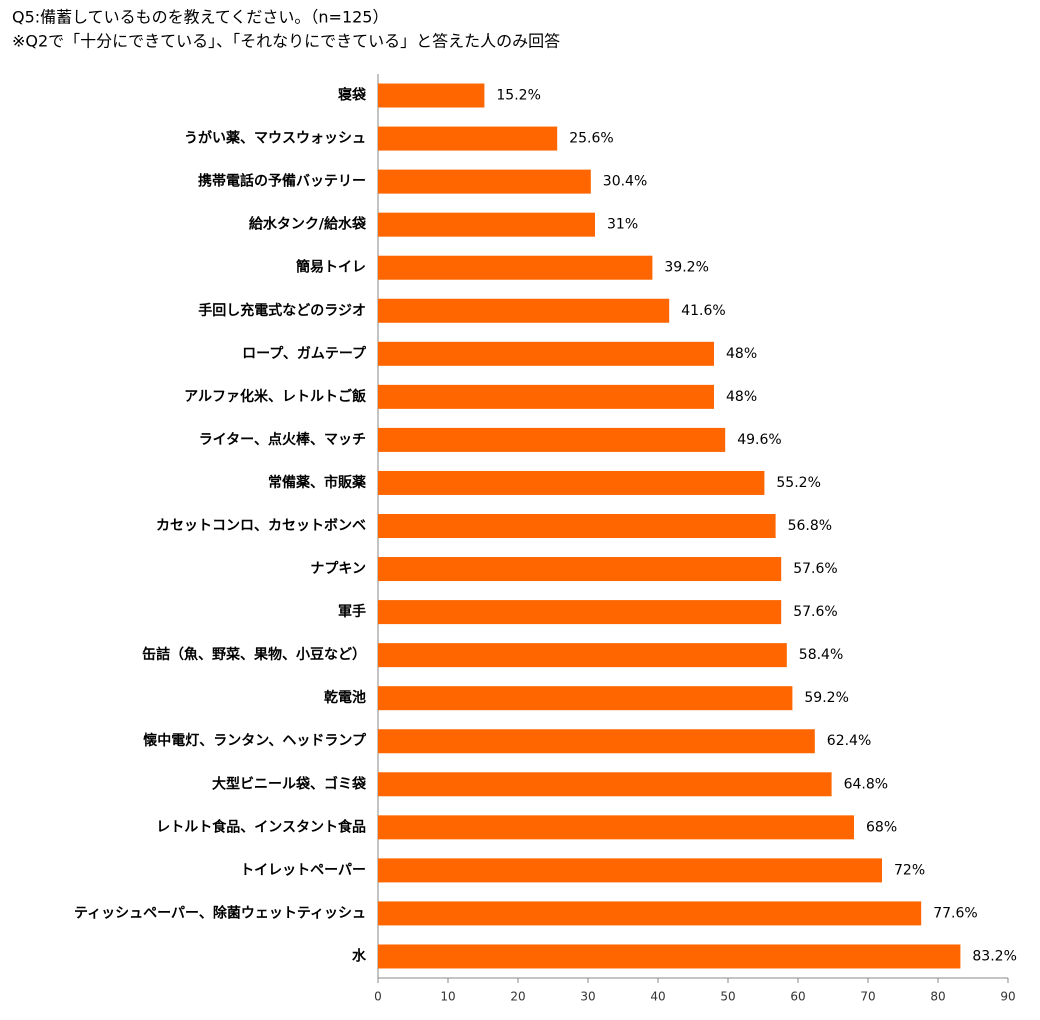  What do you see at coordinates (378, 997) in the screenshot?
I see `x-tick-label: 0` at bounding box center [378, 997].